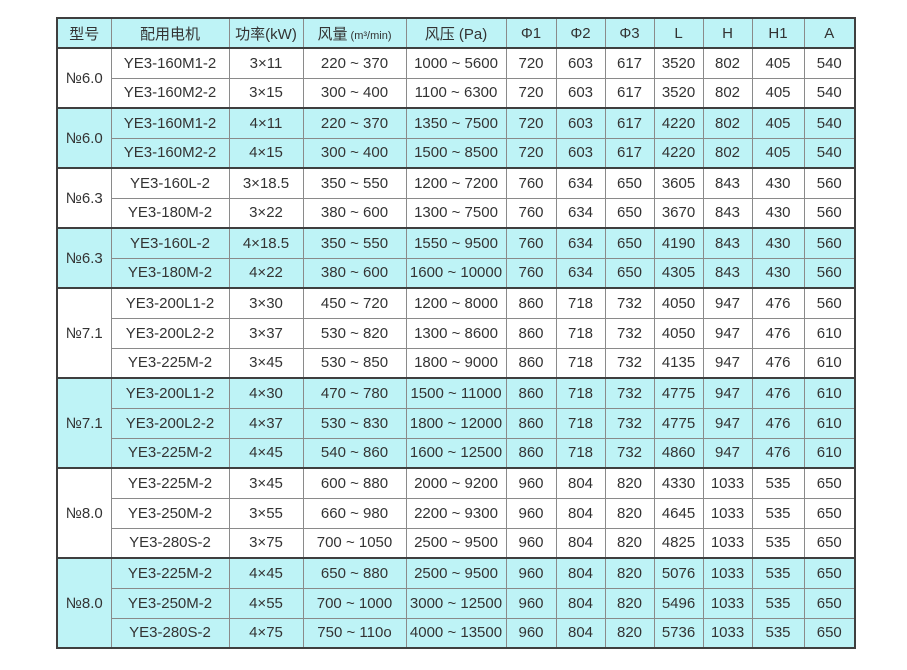 This screenshot has width=907, height=670. Describe the element at coordinates (531, 33) in the screenshot. I see `column-header-label: Φ1` at that location.